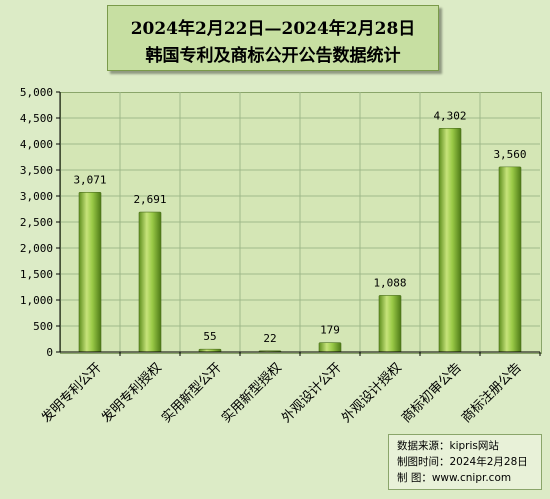 The height and width of the screenshot is (499, 550). Describe the element at coordinates (36, 196) in the screenshot. I see `y-tick-label: 3,000` at that location.